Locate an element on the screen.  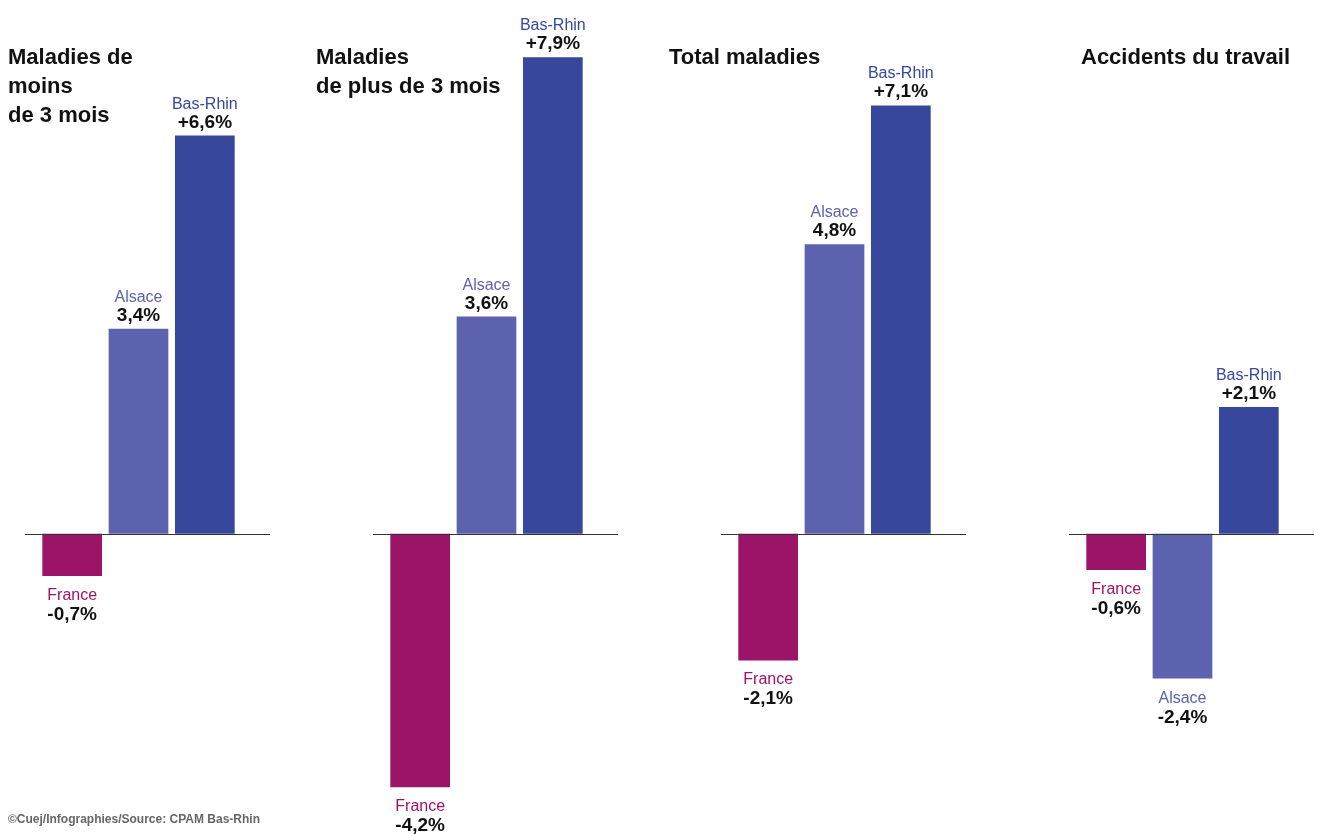
text: ©Cuej/Infographies/Source: CPAM Bas-Rhin is located at coordinates (134, 819).